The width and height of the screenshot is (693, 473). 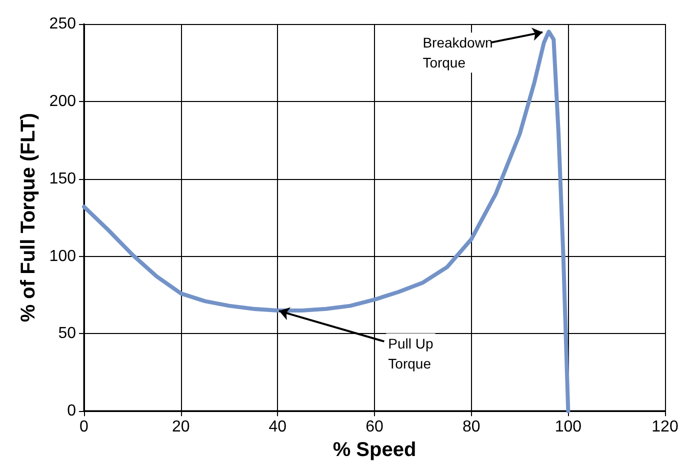 What do you see at coordinates (375, 427) in the screenshot?
I see `x-tick-label: 60` at bounding box center [375, 427].